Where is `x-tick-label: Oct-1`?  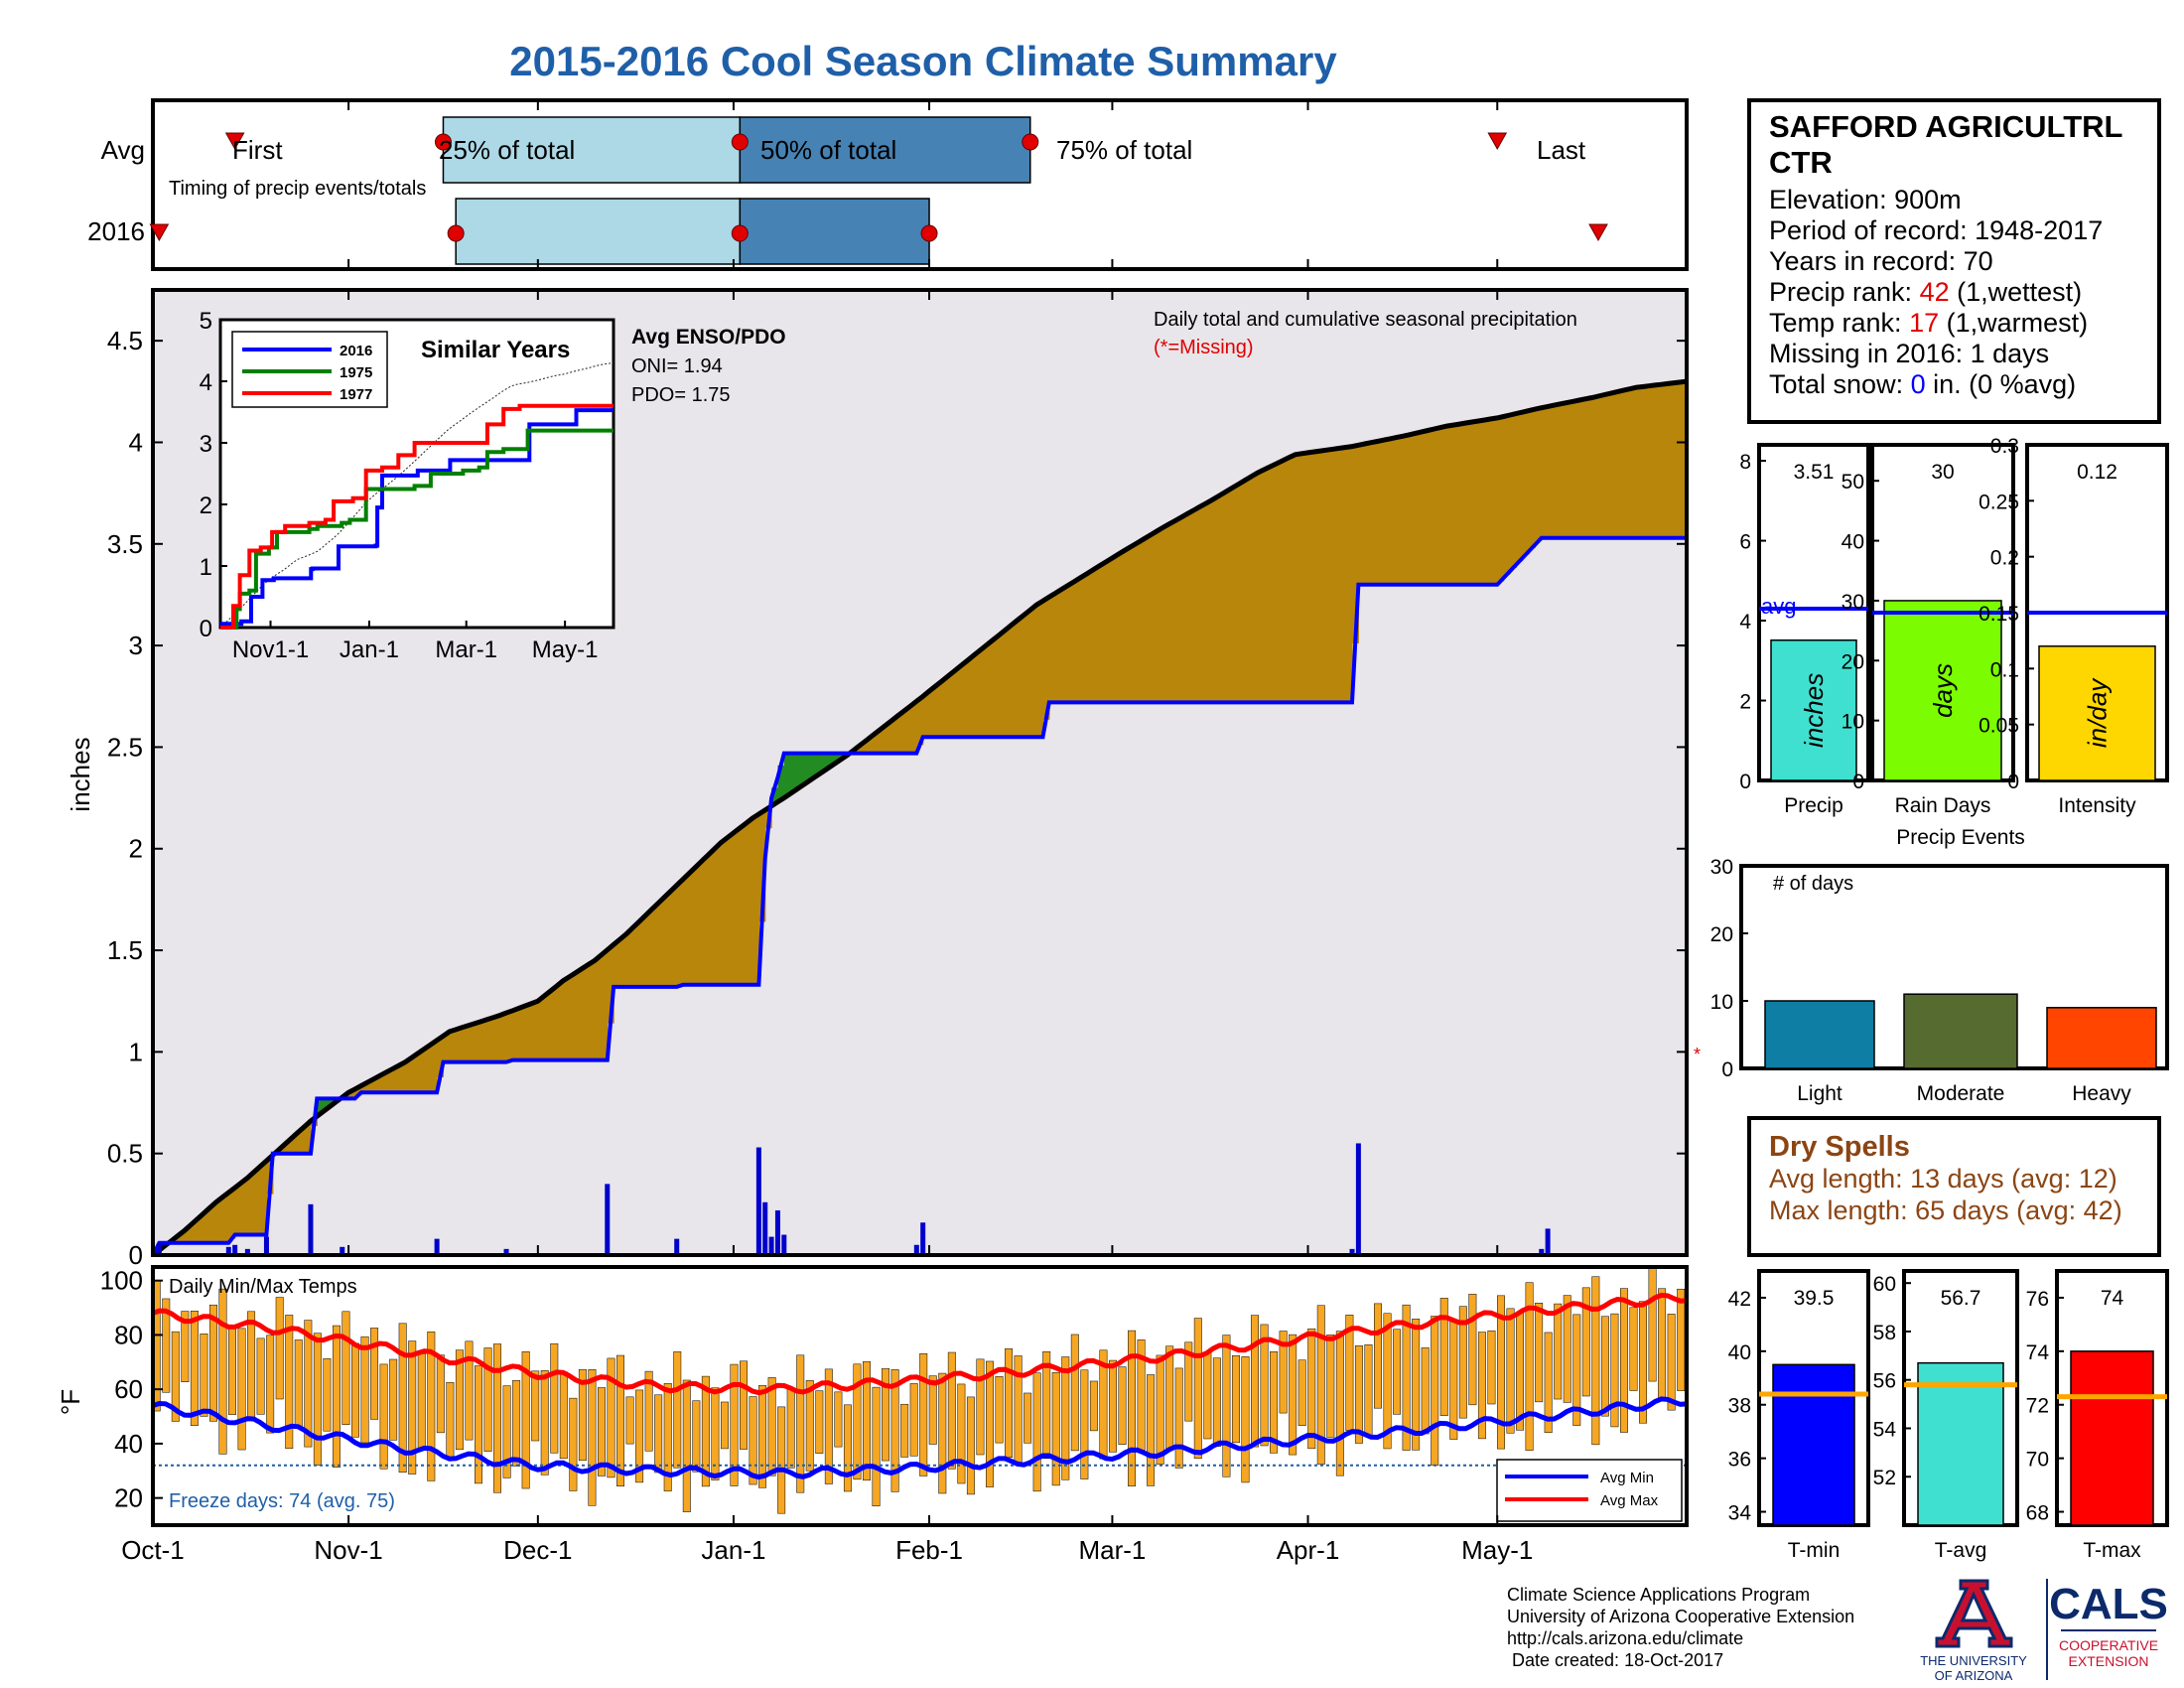
x-tick-label: Oct-1 is located at coordinates (153, 1550).